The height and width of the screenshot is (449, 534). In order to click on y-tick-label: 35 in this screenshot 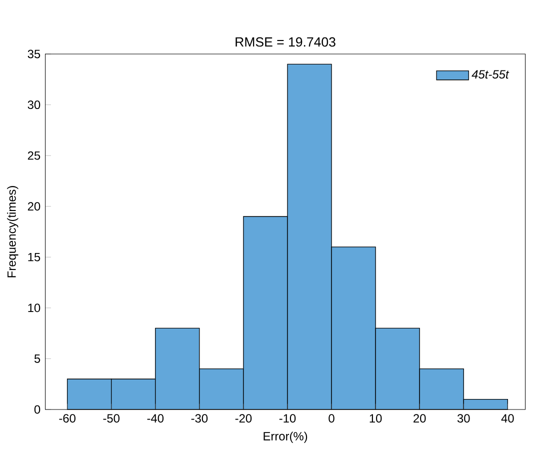, I will do `click(34, 54)`.